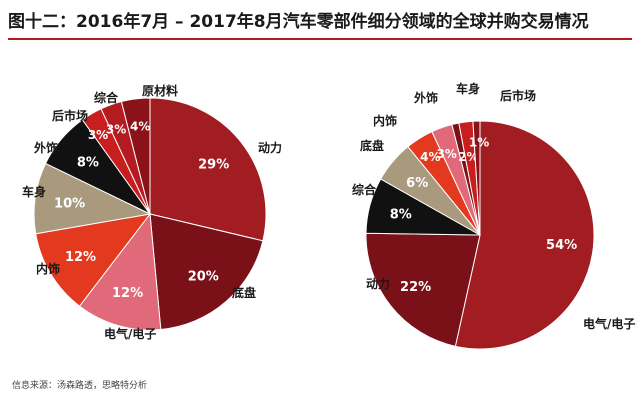 The image size is (640, 400). Describe the element at coordinates (372, 145) in the screenshot. I see `pie2-label-chassis: 底盘` at that location.